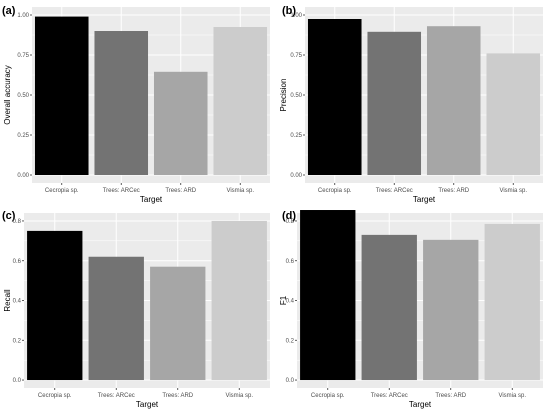 Image resolution: width=550 pixels, height=415 pixels. Describe the element at coordinates (9, 11) in the screenshot. I see `panel-label: (a)` at that location.